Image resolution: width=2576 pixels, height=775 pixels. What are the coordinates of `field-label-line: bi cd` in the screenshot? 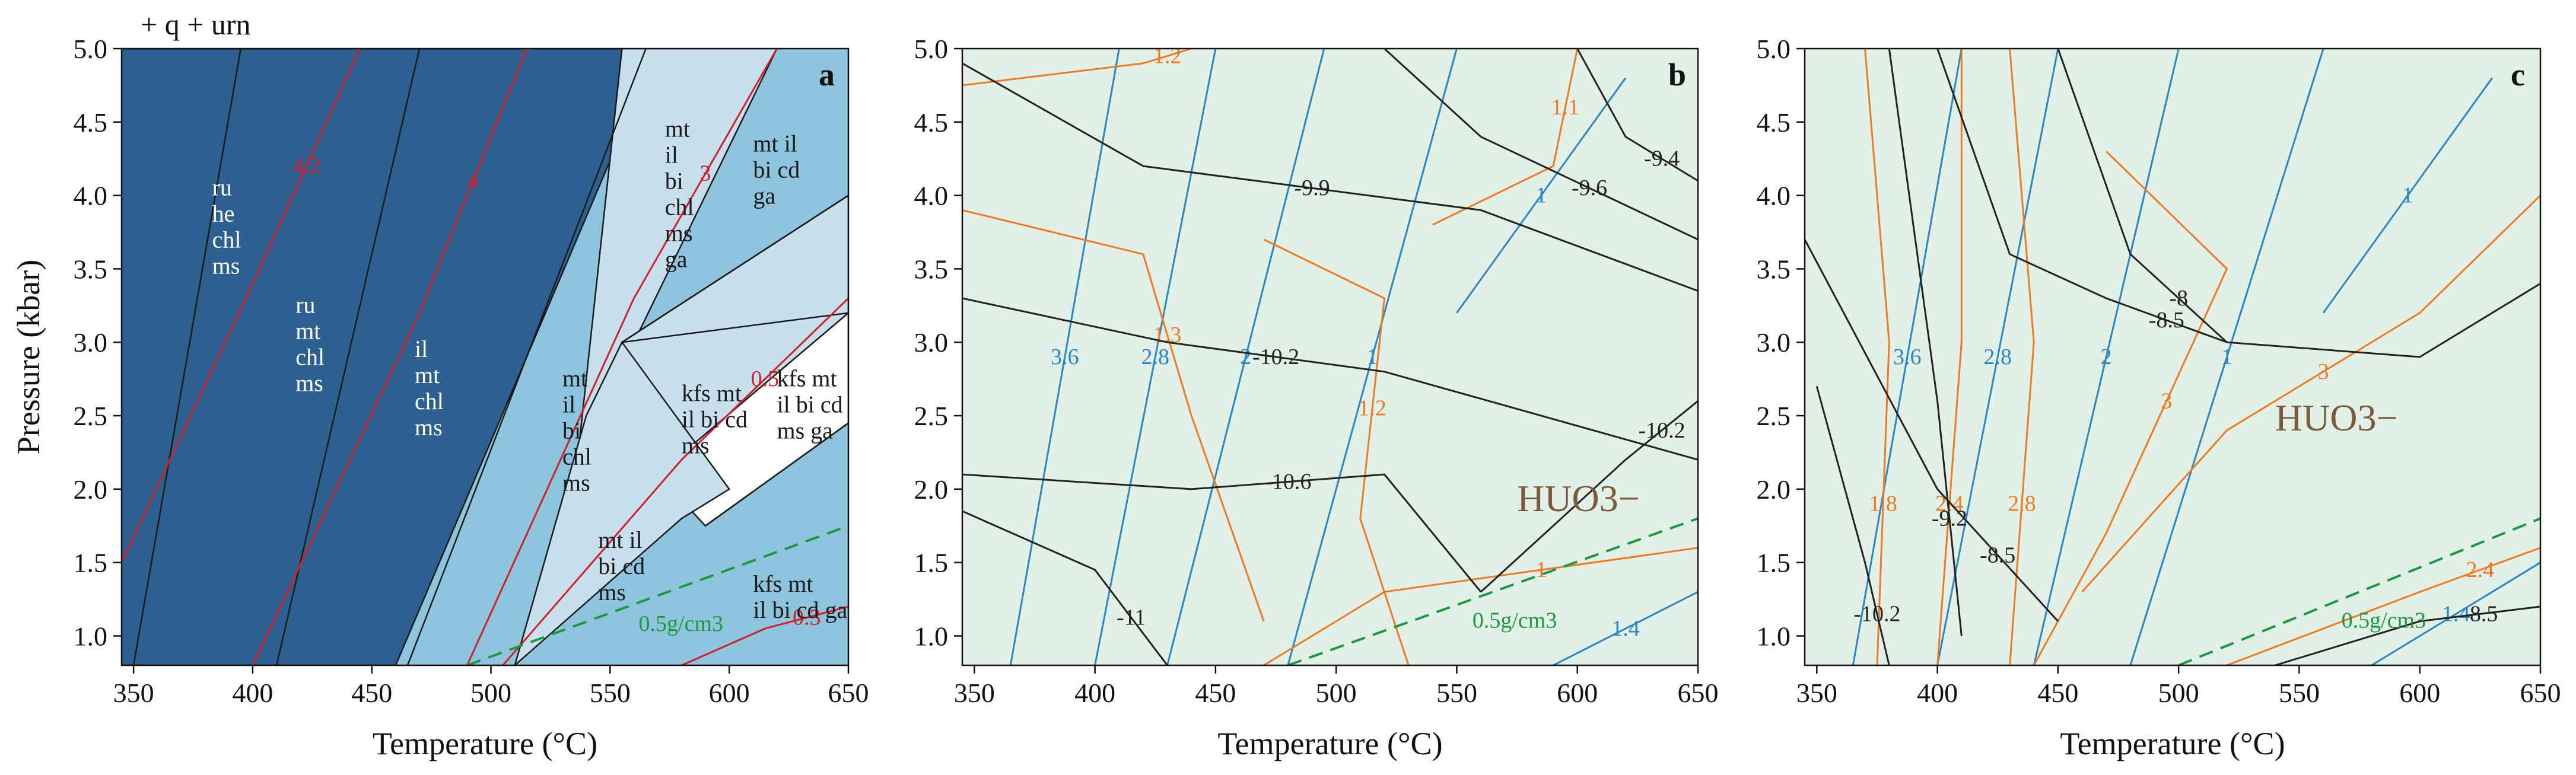 It's located at (776, 170).